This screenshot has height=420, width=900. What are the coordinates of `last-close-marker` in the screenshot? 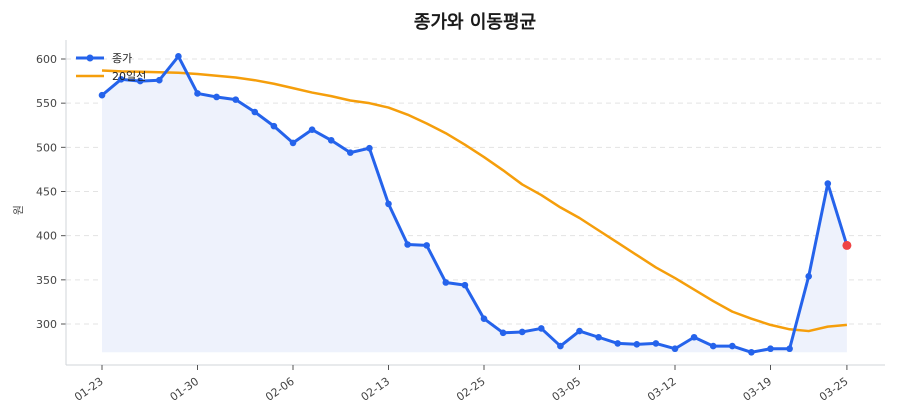 It's located at (847, 245).